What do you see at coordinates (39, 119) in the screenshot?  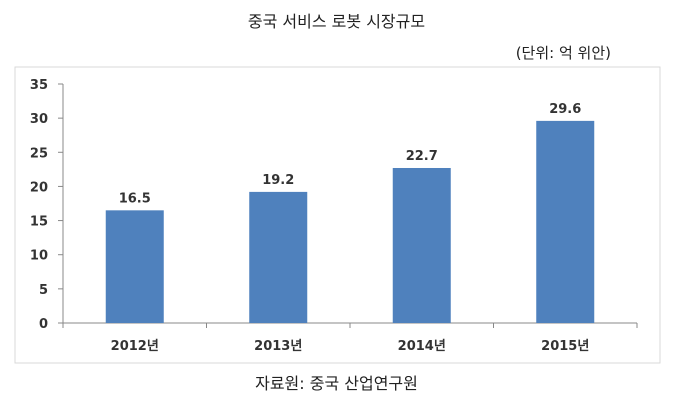 I see `y-tick-label: 30` at bounding box center [39, 119].